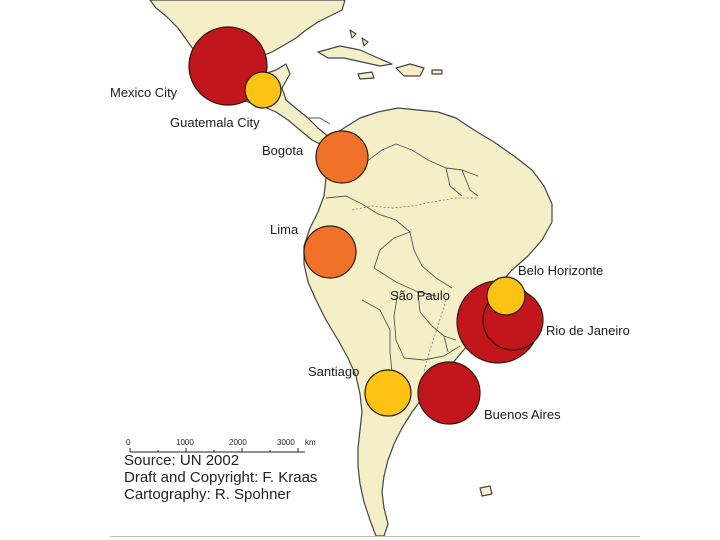 The image size is (720, 540). What do you see at coordinates (342, 157) in the screenshot?
I see `city-circle-bogota` at bounding box center [342, 157].